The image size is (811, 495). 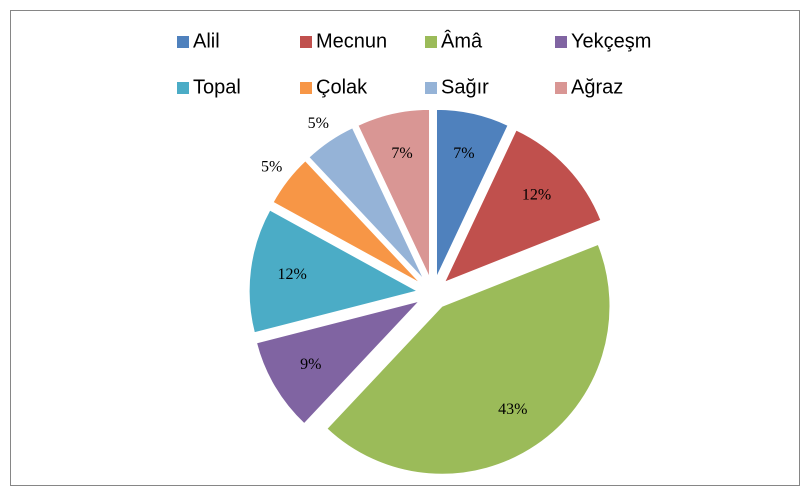 I want to click on legend-label: Topal, so click(x=217, y=87).